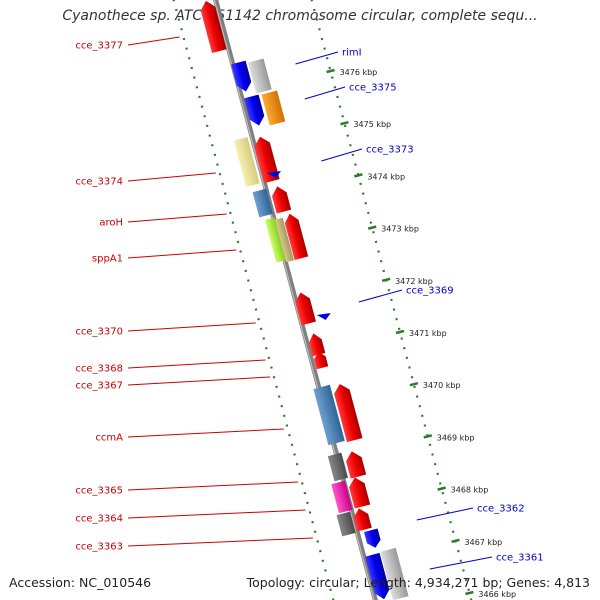 The width and height of the screenshot is (600, 600). I want to click on gene-label-left: cce_3364, so click(99, 519).